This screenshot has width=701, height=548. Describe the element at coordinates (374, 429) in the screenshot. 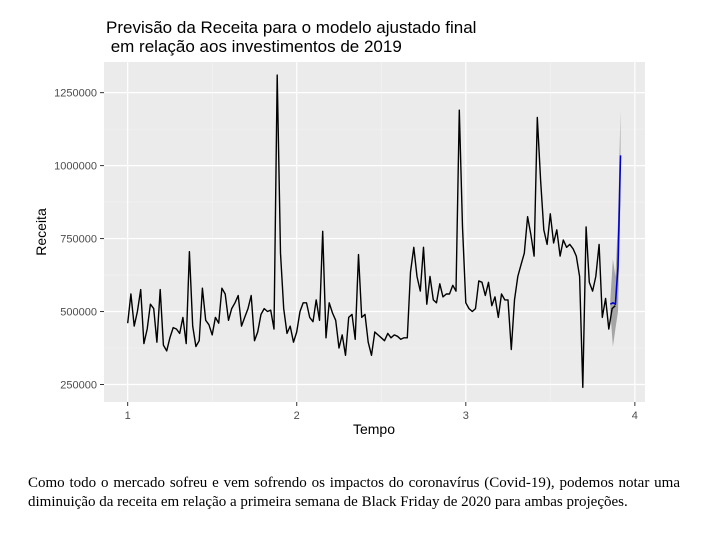

I see `x-axis-title: Tempo` at that location.